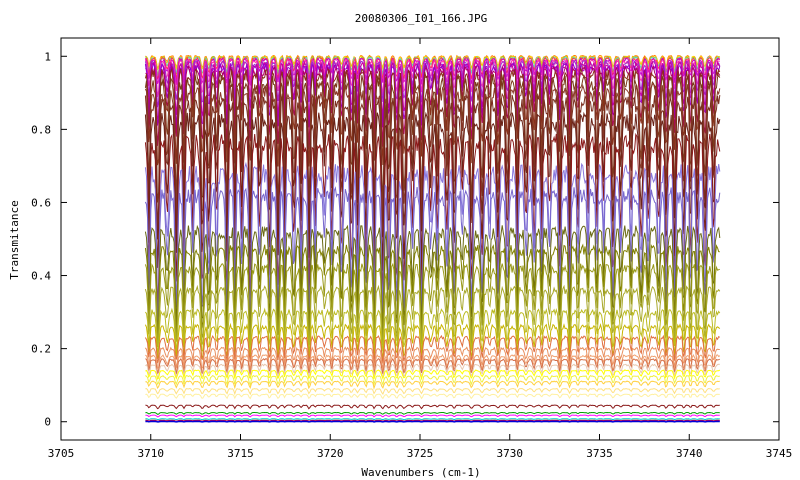  I want to click on x-tick-label: 3705, so click(61, 453).